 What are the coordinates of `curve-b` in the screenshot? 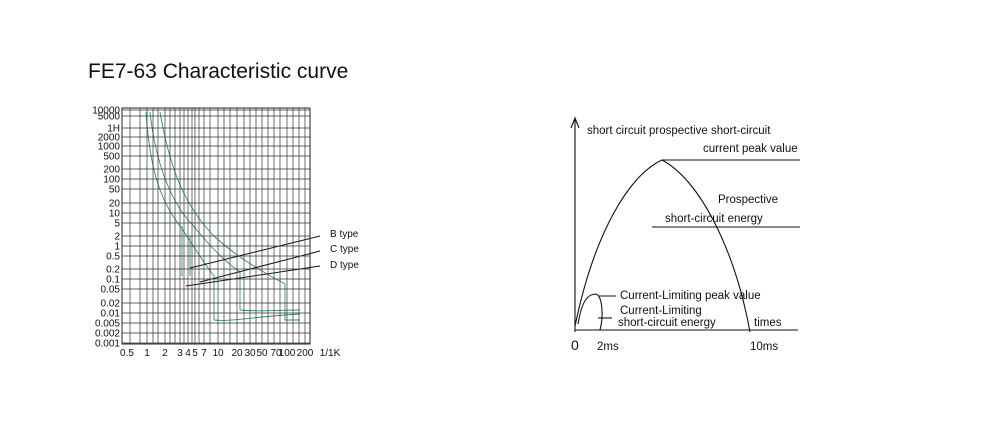 It's located at (223, 216).